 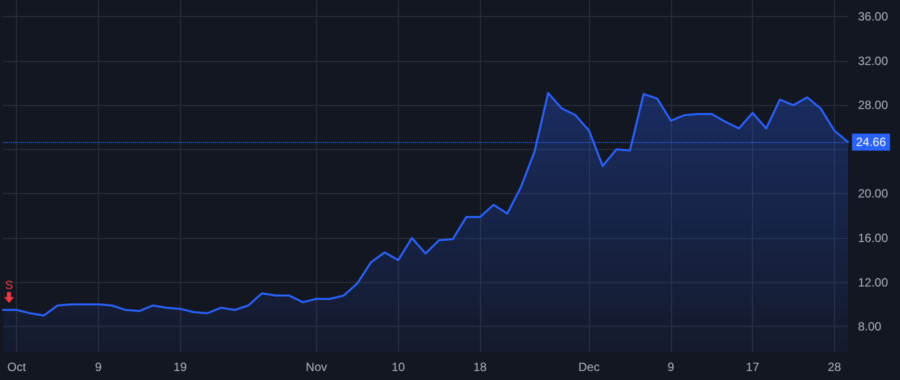 What do you see at coordinates (873, 105) in the screenshot?
I see `y-tick-label: 28.00` at bounding box center [873, 105].